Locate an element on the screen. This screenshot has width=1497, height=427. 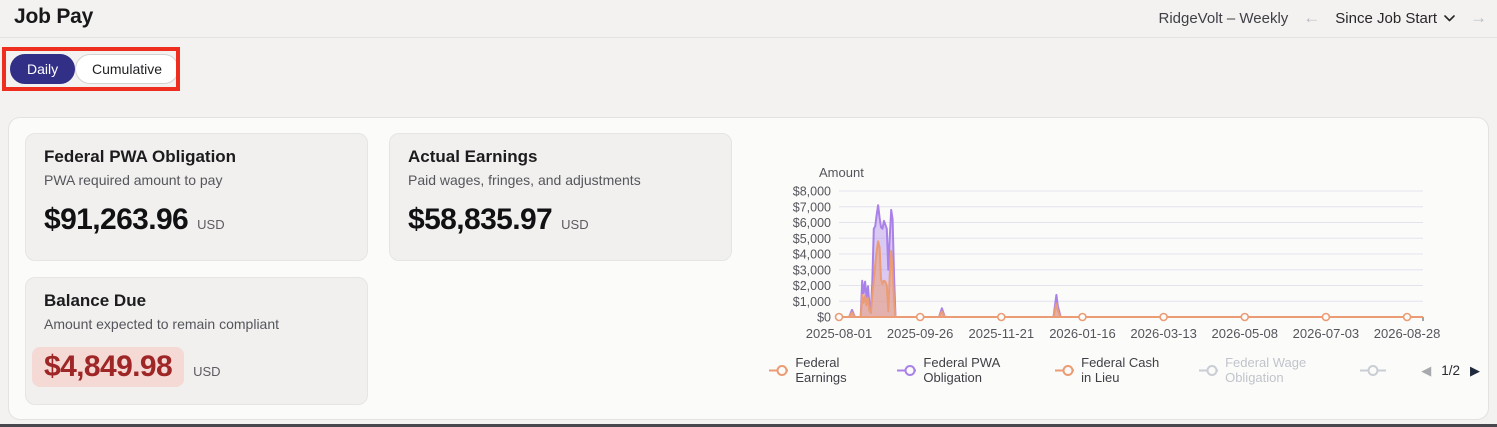
y-tick-label: $8,000 is located at coordinates (812, 192).